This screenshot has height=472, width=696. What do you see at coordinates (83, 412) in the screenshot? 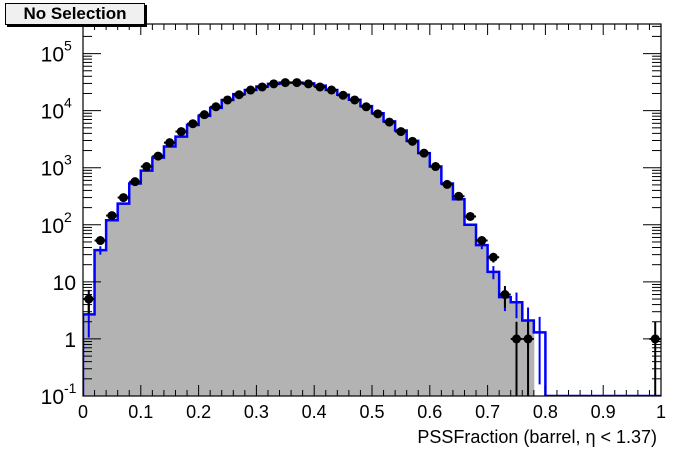
I see `x-tick-label: 0` at bounding box center [83, 412].